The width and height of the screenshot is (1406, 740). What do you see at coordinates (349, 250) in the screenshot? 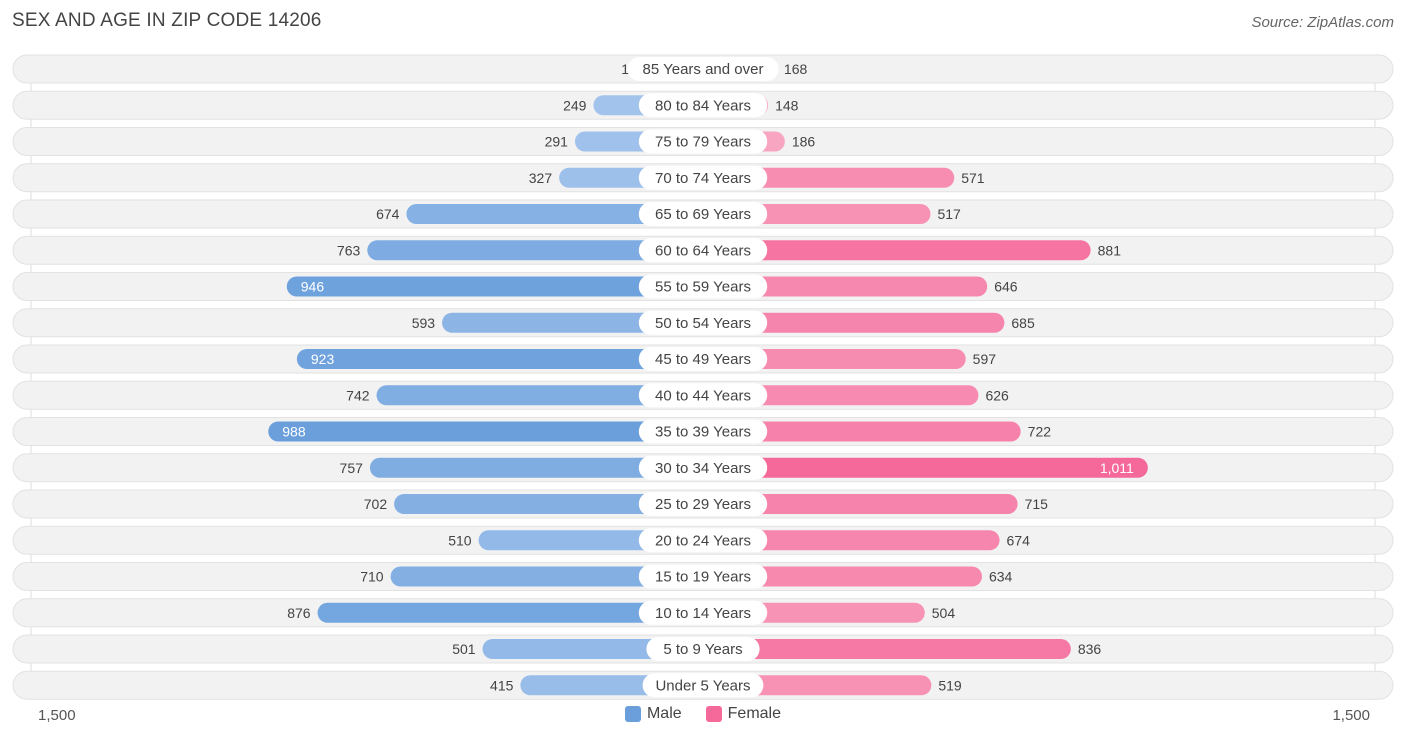
I see `value-label-male: 763` at bounding box center [349, 250].